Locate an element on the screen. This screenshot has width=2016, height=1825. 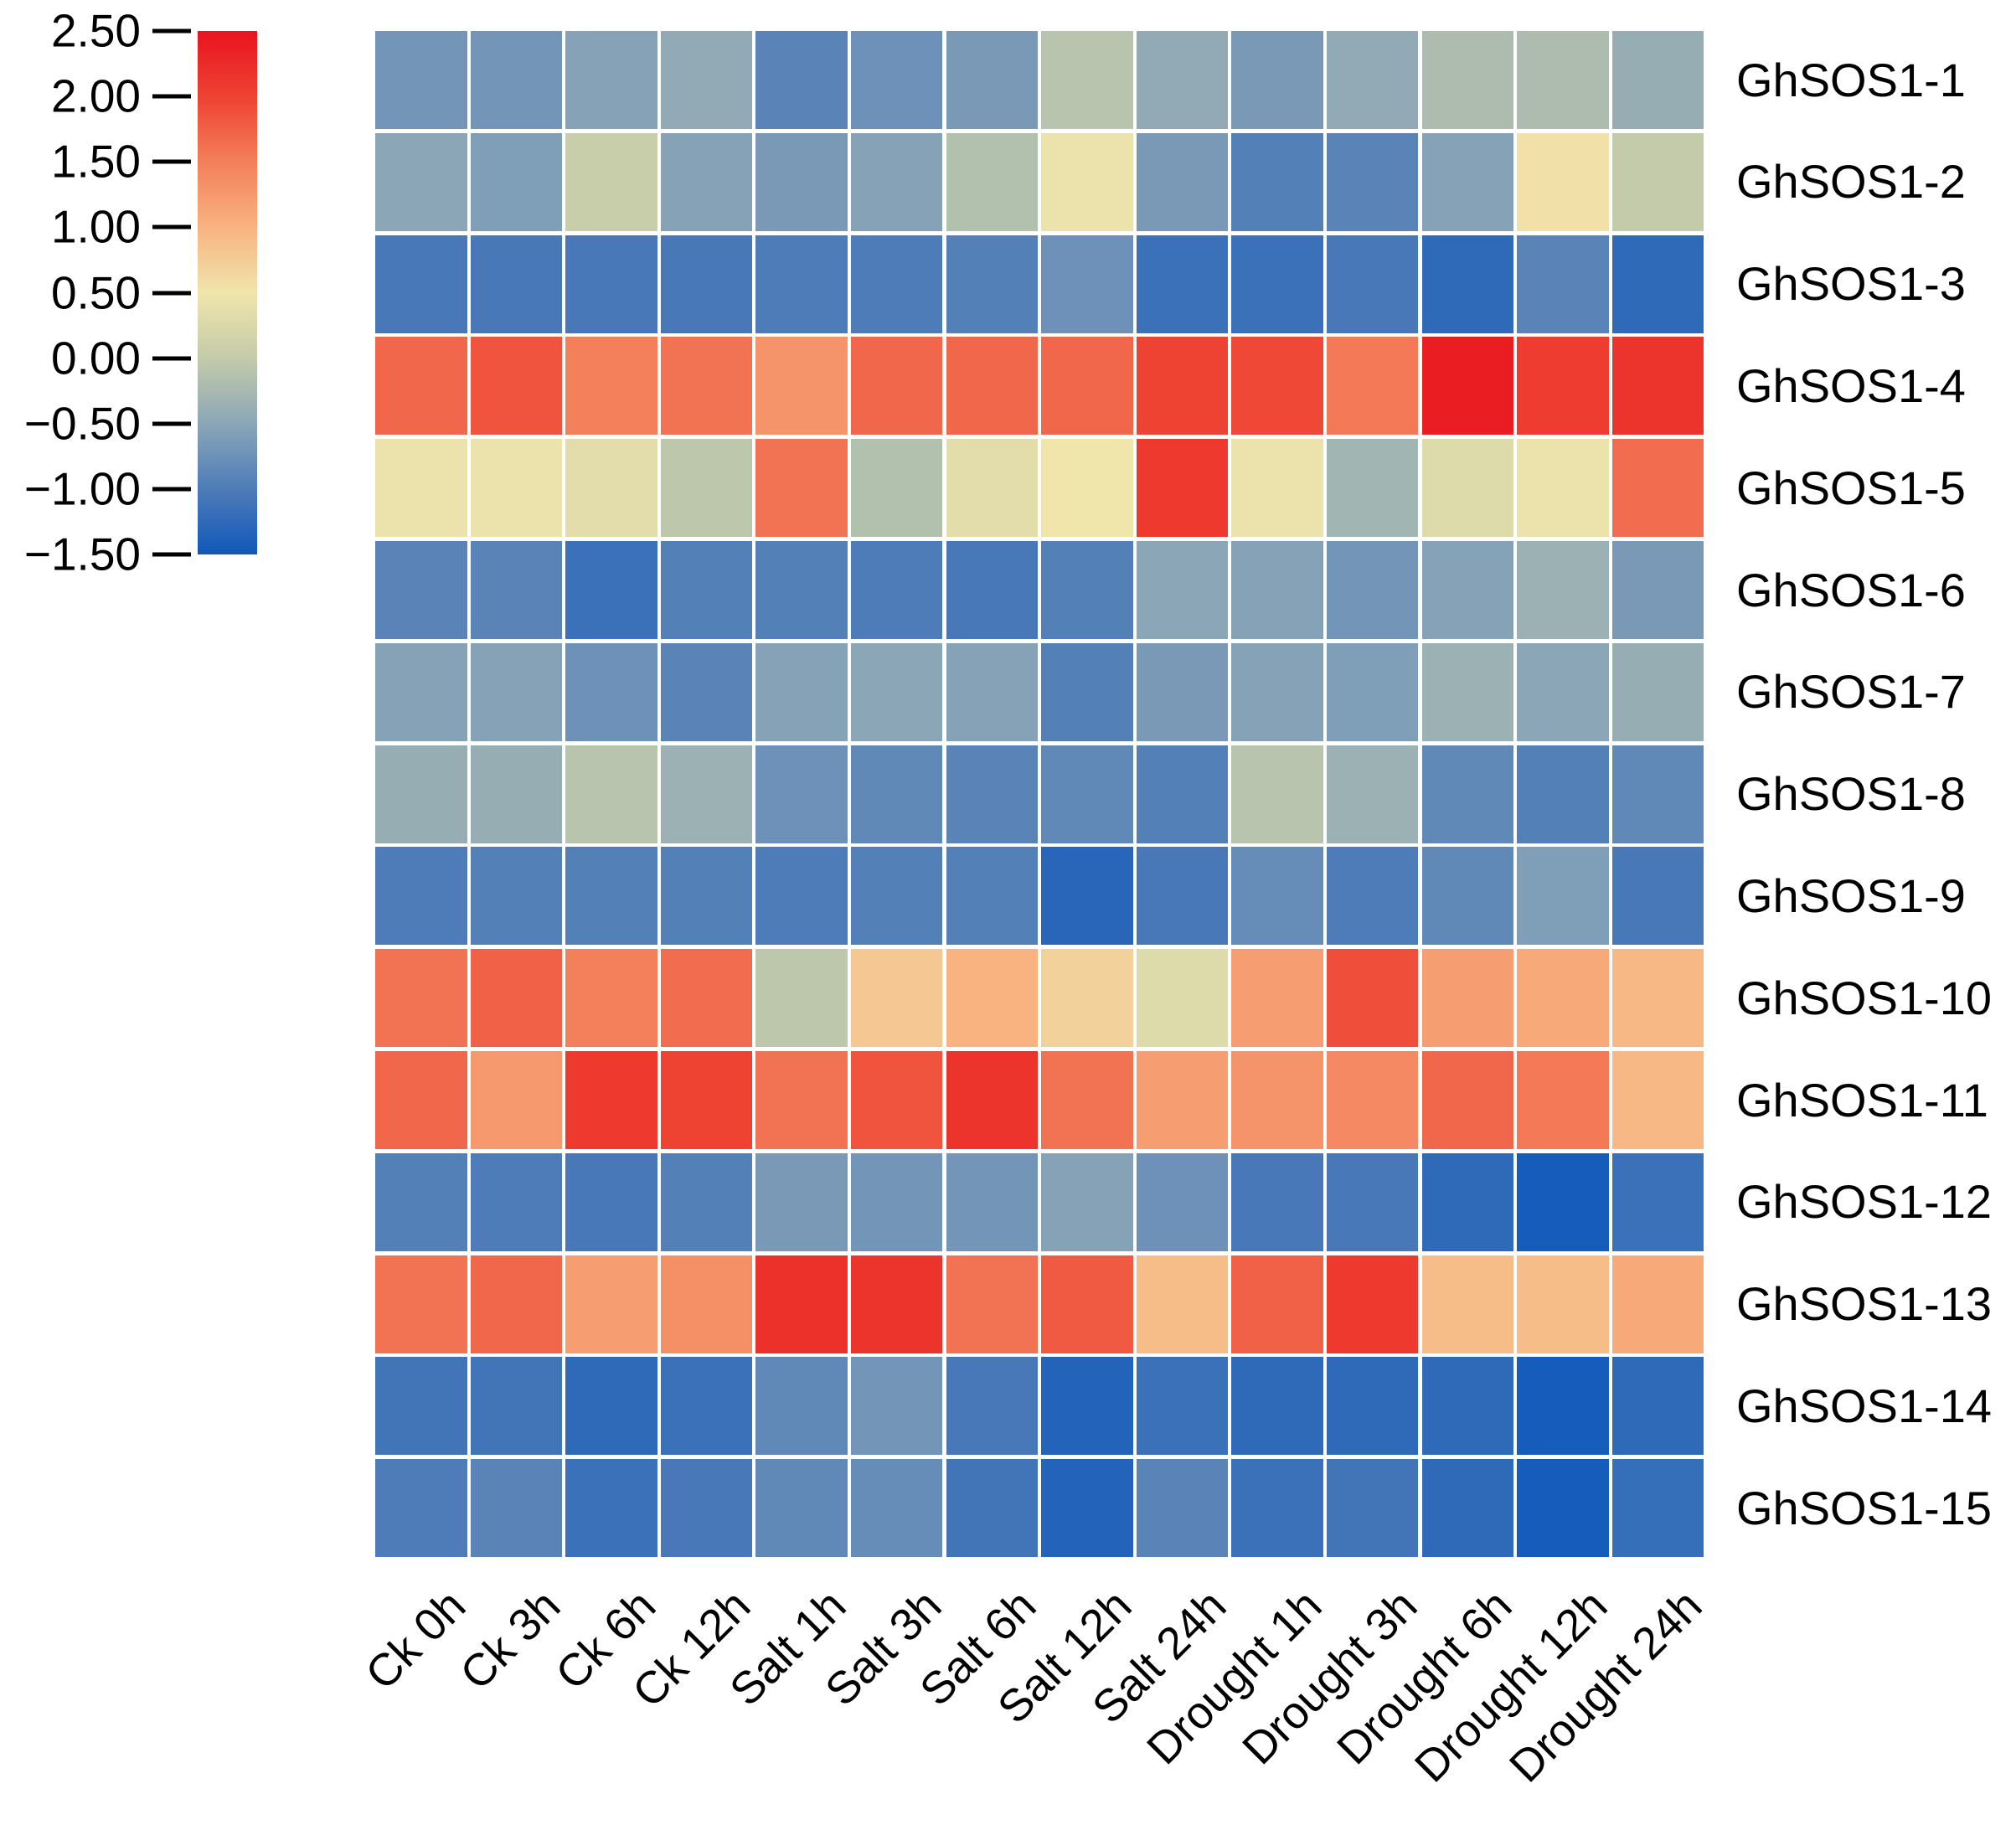
row-label: GhSOS1-11 is located at coordinates (1862, 1099).